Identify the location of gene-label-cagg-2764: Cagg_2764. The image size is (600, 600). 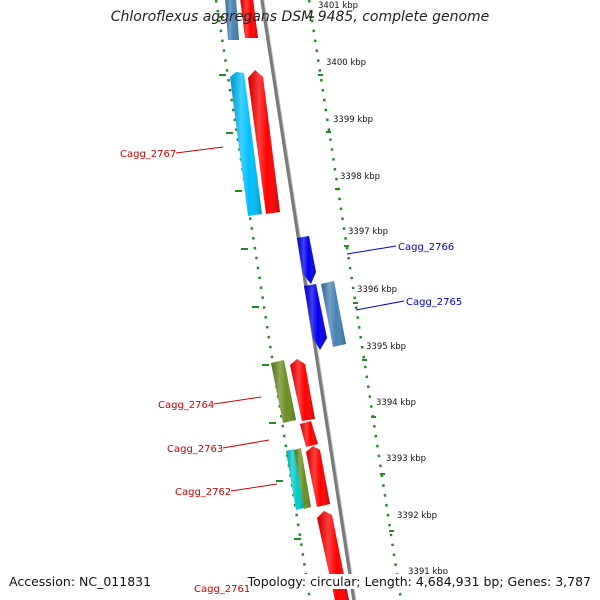
(186, 405).